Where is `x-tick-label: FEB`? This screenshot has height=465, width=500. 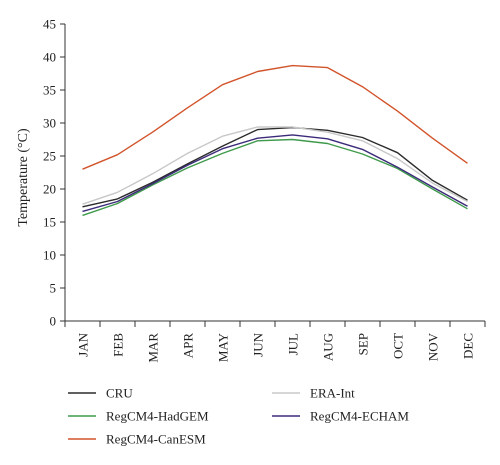
x-tick-label: FEB is located at coordinates (118, 345).